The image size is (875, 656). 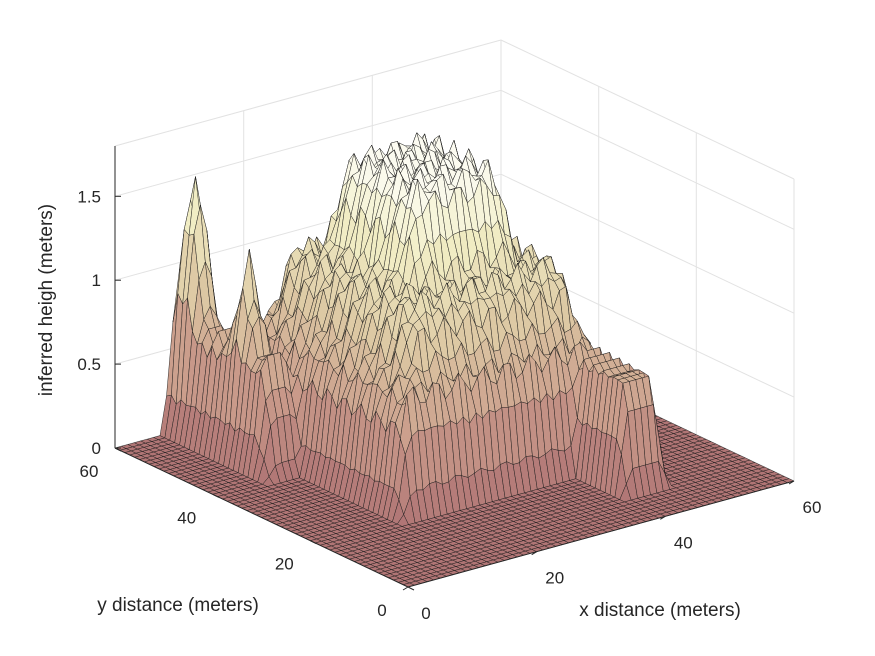 I want to click on y-tick-label: 40, so click(x=186, y=517).